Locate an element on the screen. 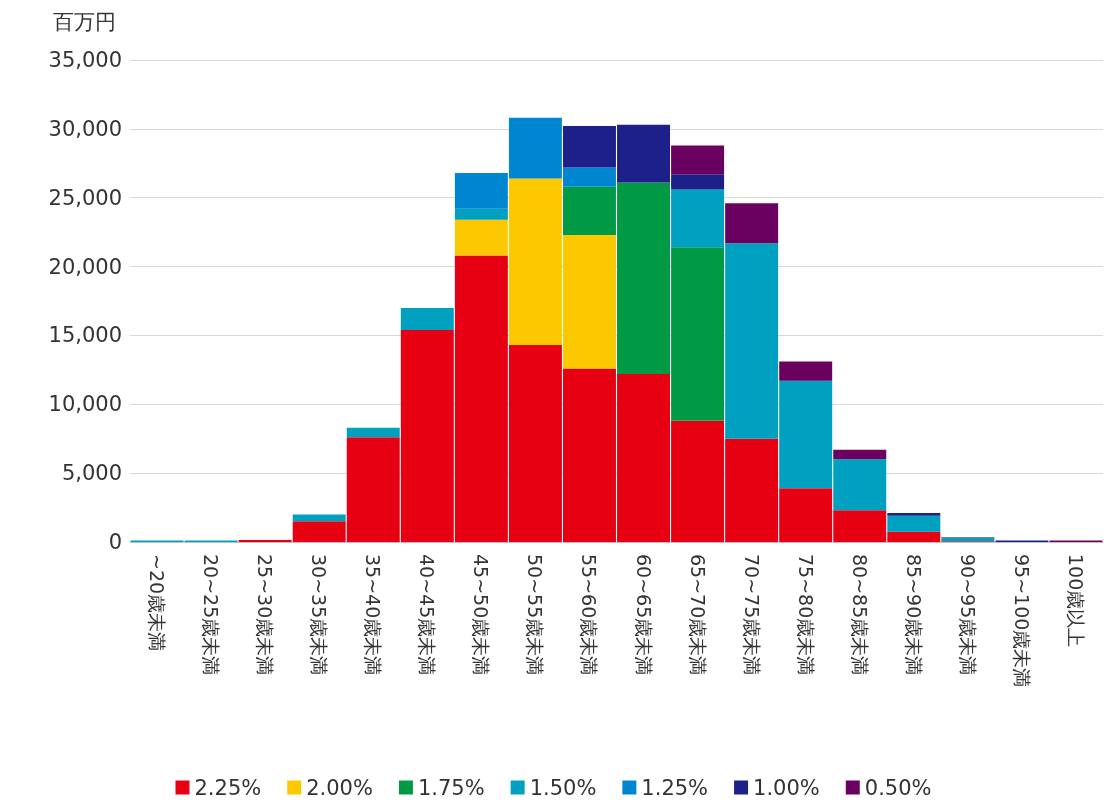 The image size is (1107, 807). y-tick-label: 20,000 is located at coordinates (85, 266).